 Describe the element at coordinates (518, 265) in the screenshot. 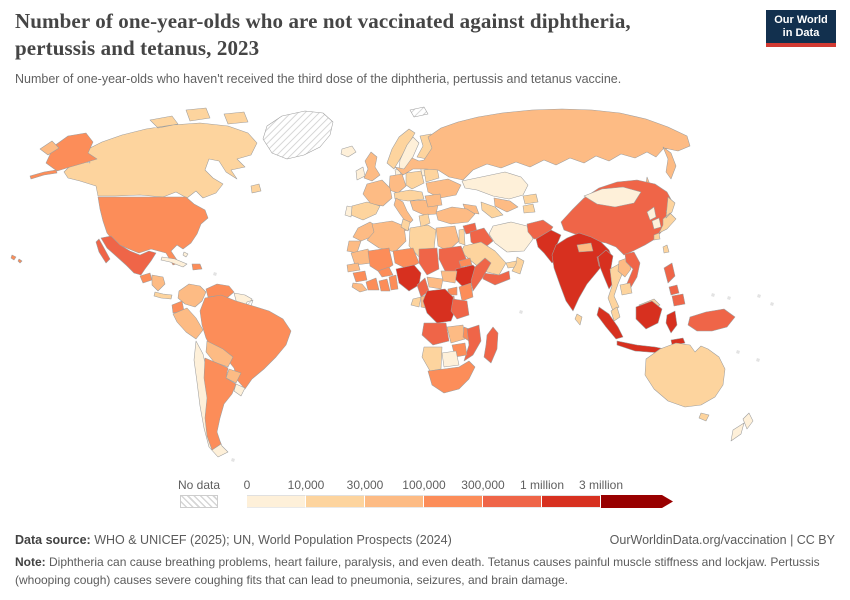

I see `country-oman` at that location.